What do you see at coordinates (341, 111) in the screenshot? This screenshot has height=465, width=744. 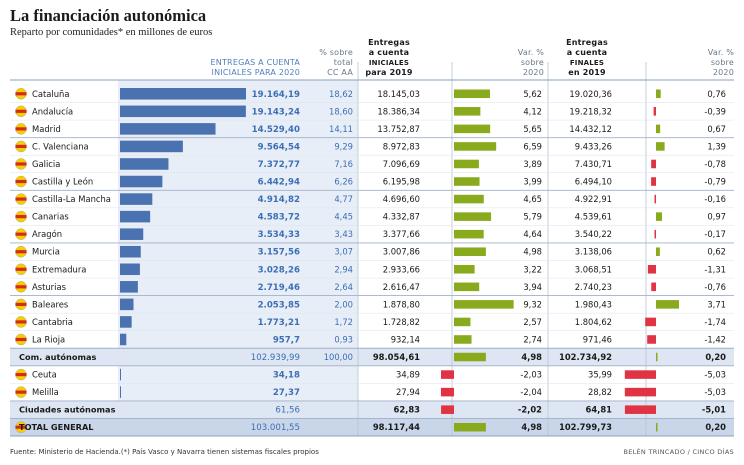 I see `value-pct-total: 18,60` at bounding box center [341, 111].